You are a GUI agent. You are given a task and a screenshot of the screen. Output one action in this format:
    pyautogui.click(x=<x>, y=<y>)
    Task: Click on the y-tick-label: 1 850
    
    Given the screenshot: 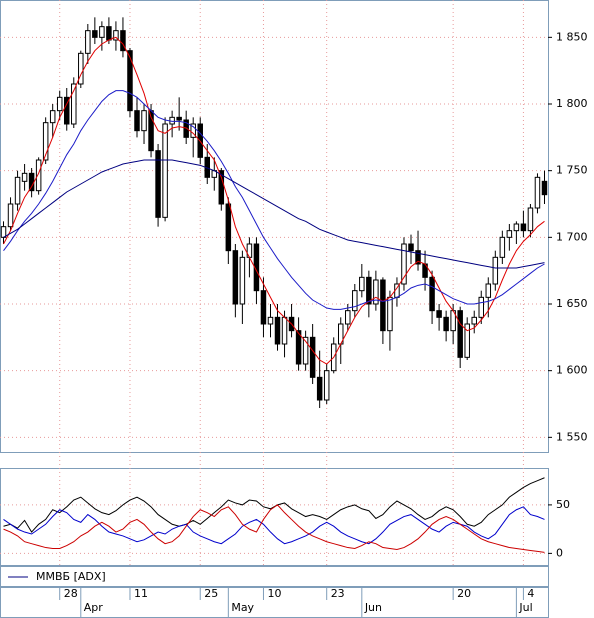 What is the action you would take?
    pyautogui.click(x=572, y=36)
    